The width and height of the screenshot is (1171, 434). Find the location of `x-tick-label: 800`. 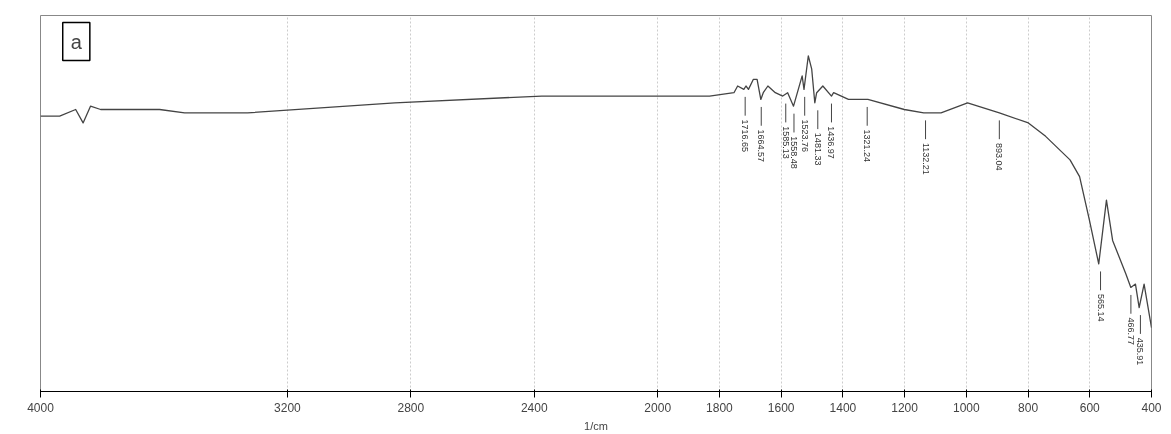

x-tick-label: 800 is located at coordinates (1028, 407).